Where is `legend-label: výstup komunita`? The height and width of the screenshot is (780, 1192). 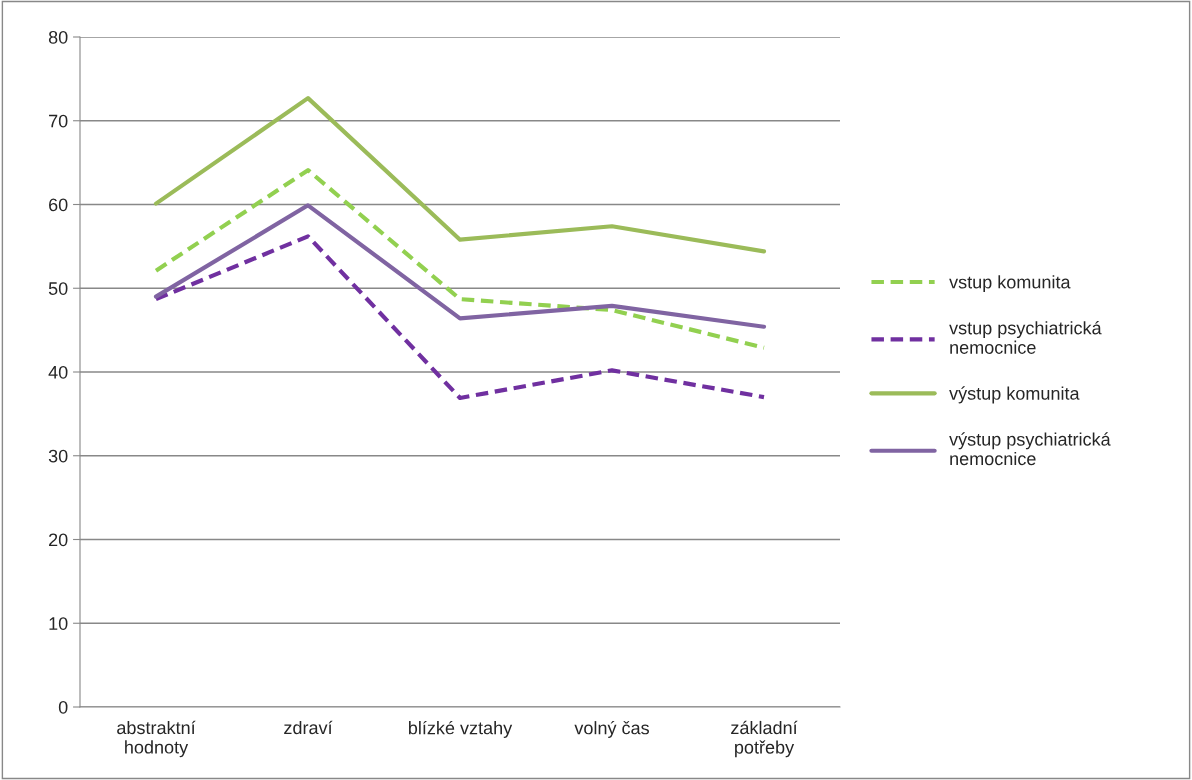 legend-label: výstup komunita is located at coordinates (1014, 395).